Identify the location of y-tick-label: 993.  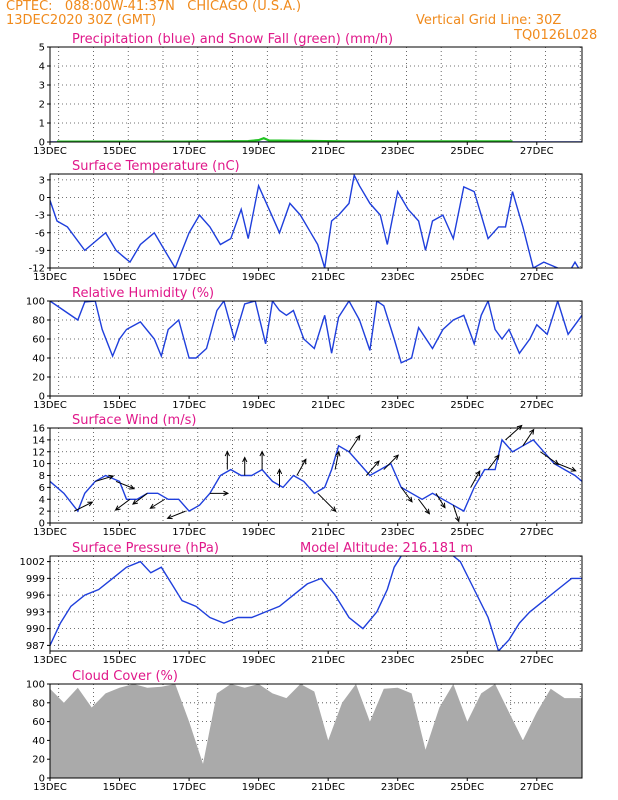
(35, 612).